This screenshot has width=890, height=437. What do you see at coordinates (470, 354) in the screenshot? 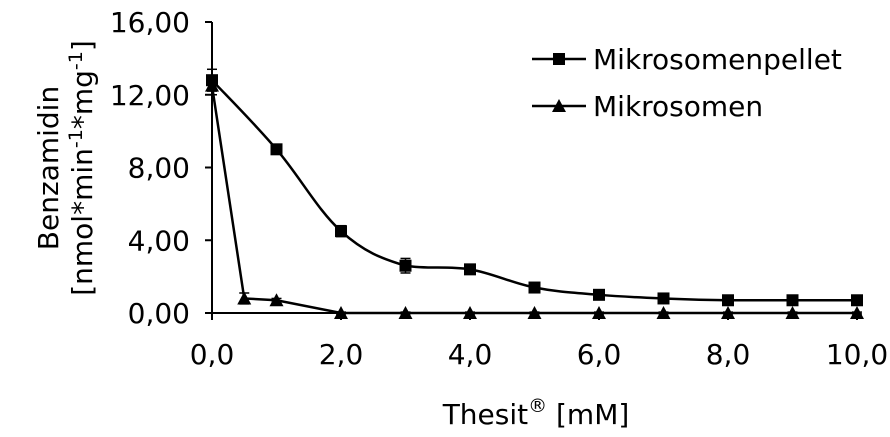
I see `x-tick-label: 4,0` at bounding box center [470, 354].